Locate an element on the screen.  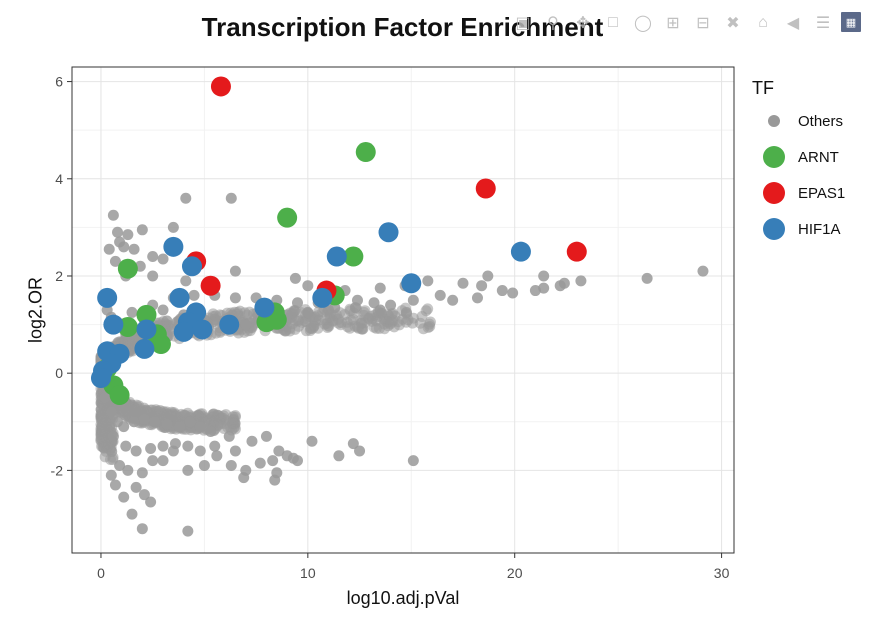
zoom-out-icon: ⊟ is located at coordinates (703, 23).